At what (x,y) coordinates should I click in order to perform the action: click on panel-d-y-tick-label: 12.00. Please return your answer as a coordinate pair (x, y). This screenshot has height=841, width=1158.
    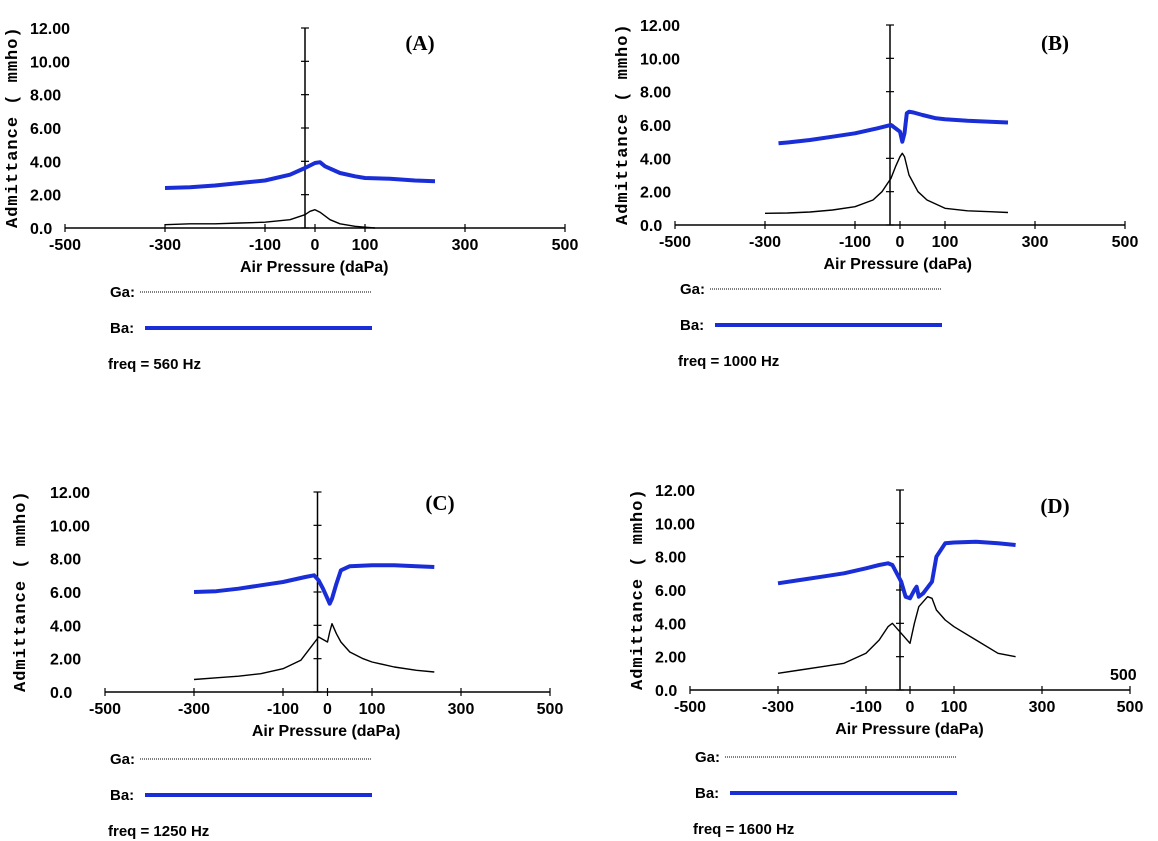
    Looking at the image, I should click on (675, 491).